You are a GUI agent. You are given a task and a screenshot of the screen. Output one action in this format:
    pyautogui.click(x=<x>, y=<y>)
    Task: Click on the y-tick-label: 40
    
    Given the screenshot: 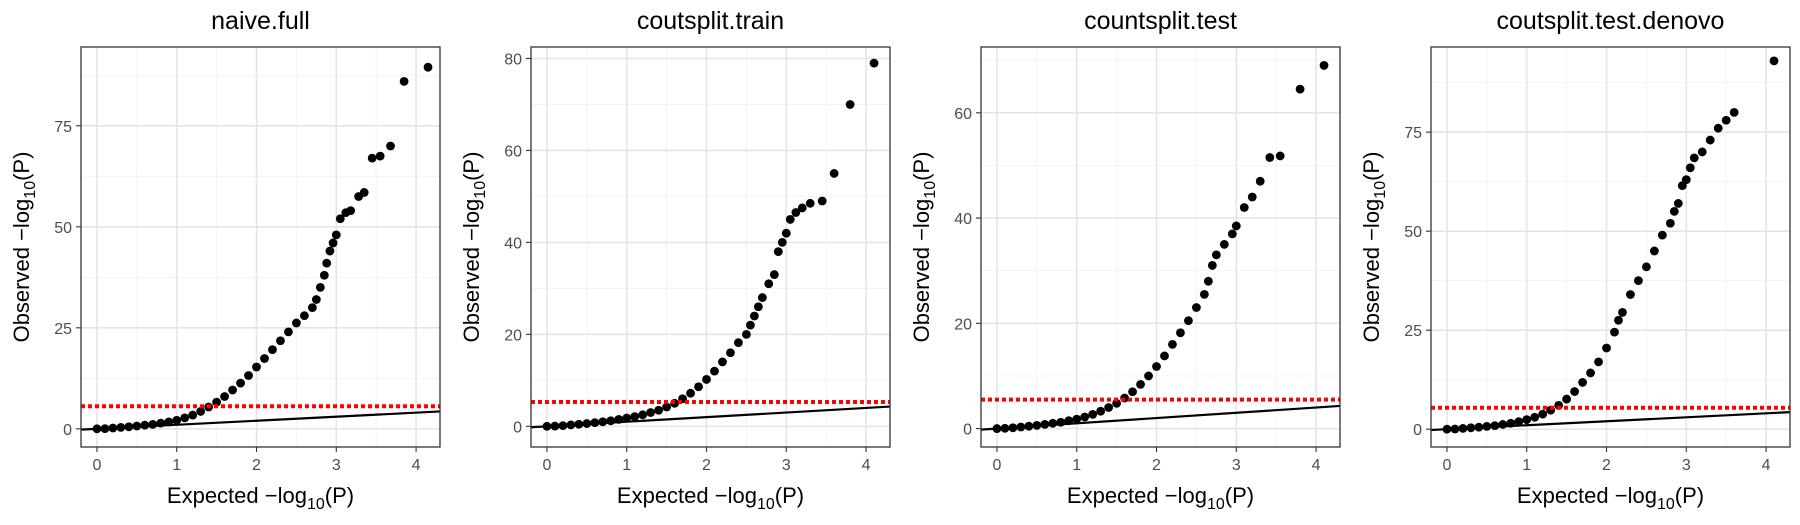 What is the action you would take?
    pyautogui.click(x=513, y=243)
    